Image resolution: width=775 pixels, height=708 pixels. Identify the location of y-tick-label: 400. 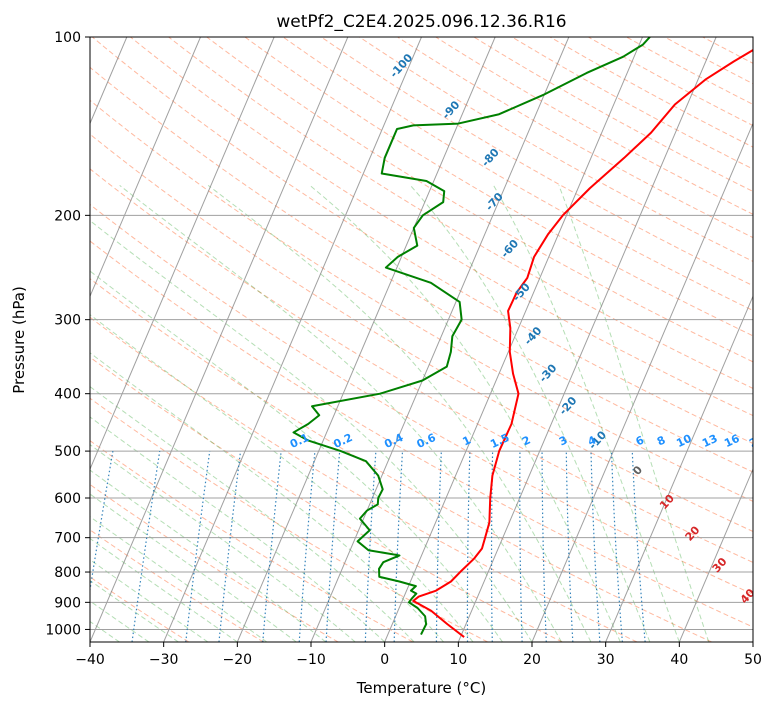
(67, 395).